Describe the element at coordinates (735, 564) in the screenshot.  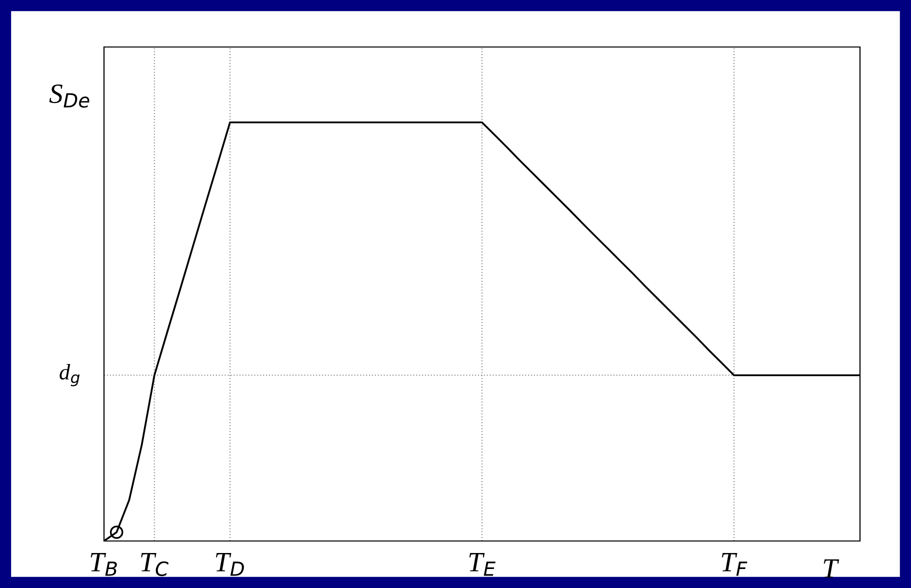
I see `x-tick-label: T$_{F}$` at that location.